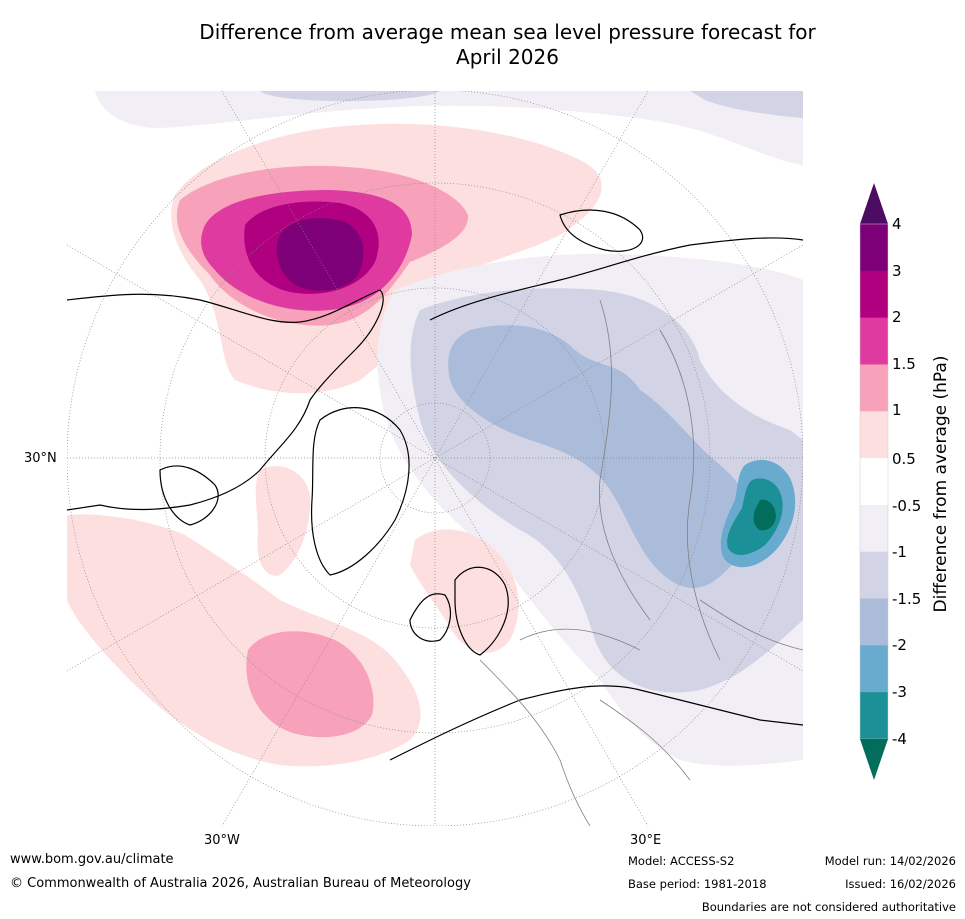  I want to click on meridian-label-30e: 30°E, so click(646, 840).